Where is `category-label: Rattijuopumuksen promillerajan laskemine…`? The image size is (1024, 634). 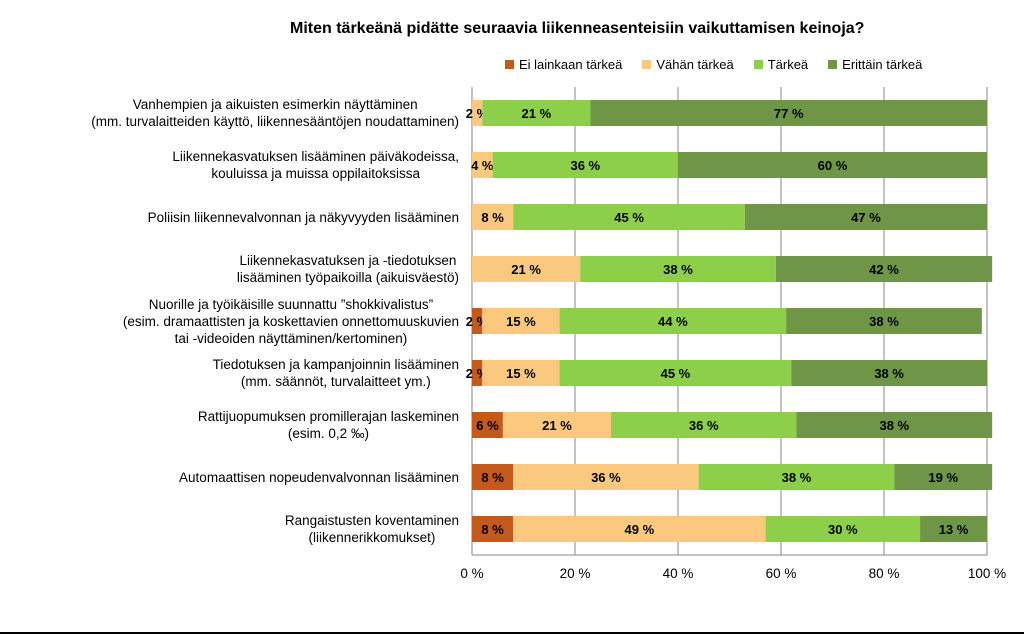
category-label: Rattijuopumuksen promillerajan laskemine… is located at coordinates (328, 425).